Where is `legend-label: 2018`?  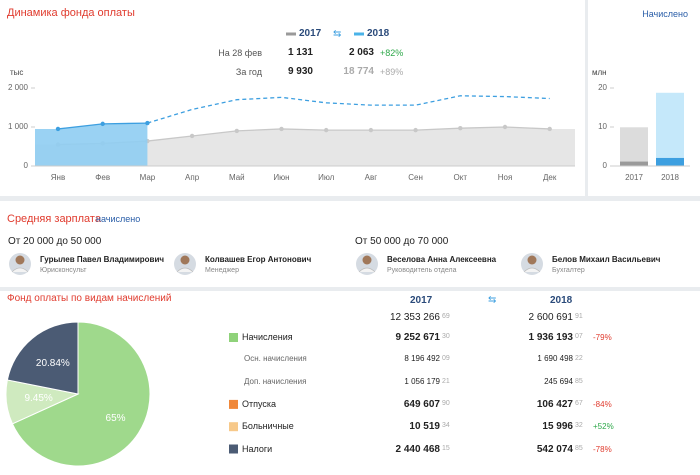 legend-label: 2018 is located at coordinates (378, 33).